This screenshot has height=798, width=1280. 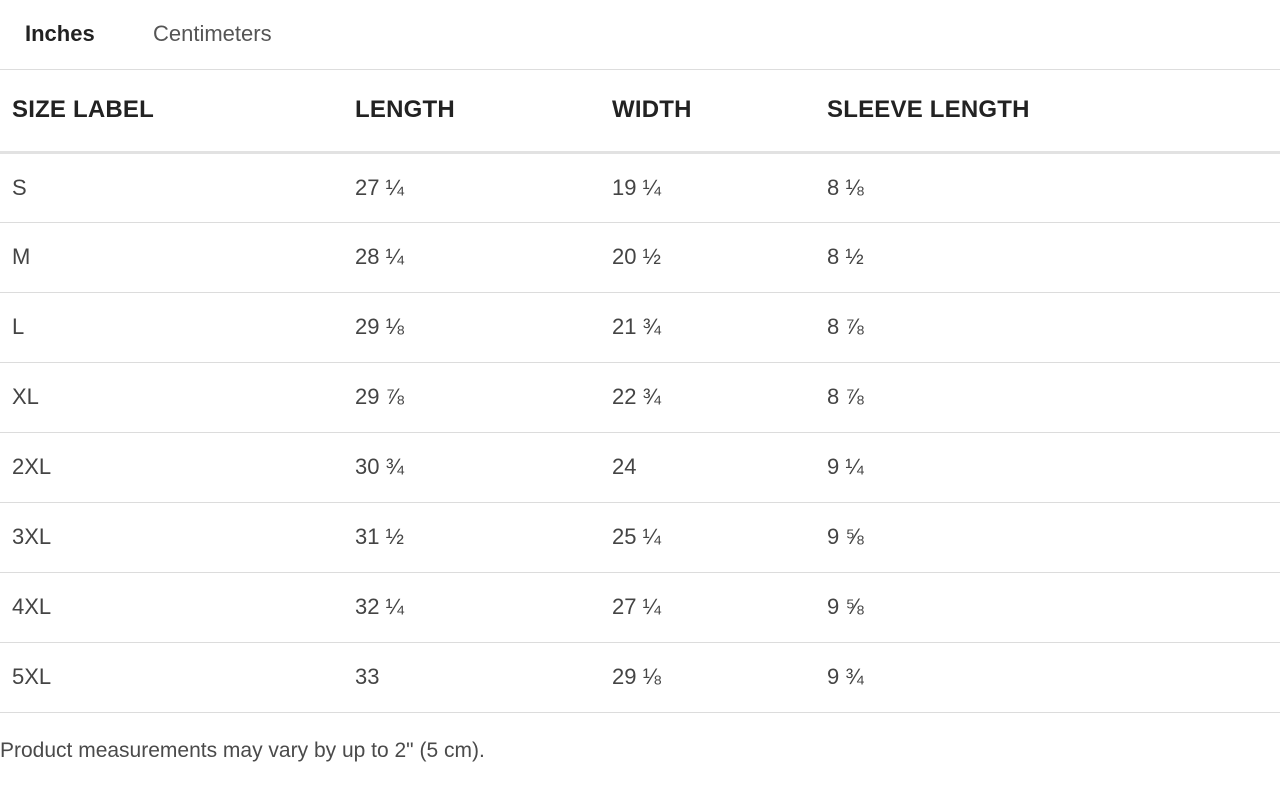 I want to click on cell-size: S, so click(x=171, y=187).